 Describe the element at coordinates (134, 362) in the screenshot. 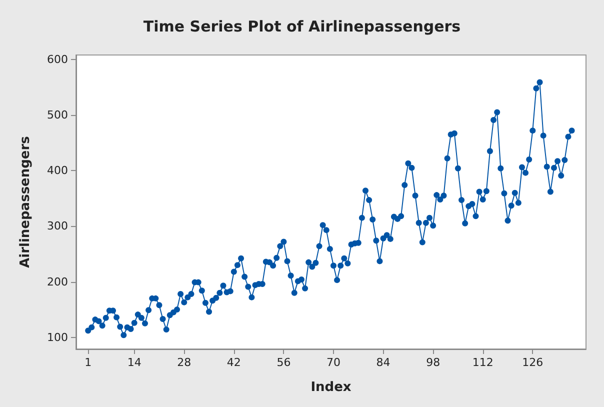

I see `x-tick-label: 14` at that location.